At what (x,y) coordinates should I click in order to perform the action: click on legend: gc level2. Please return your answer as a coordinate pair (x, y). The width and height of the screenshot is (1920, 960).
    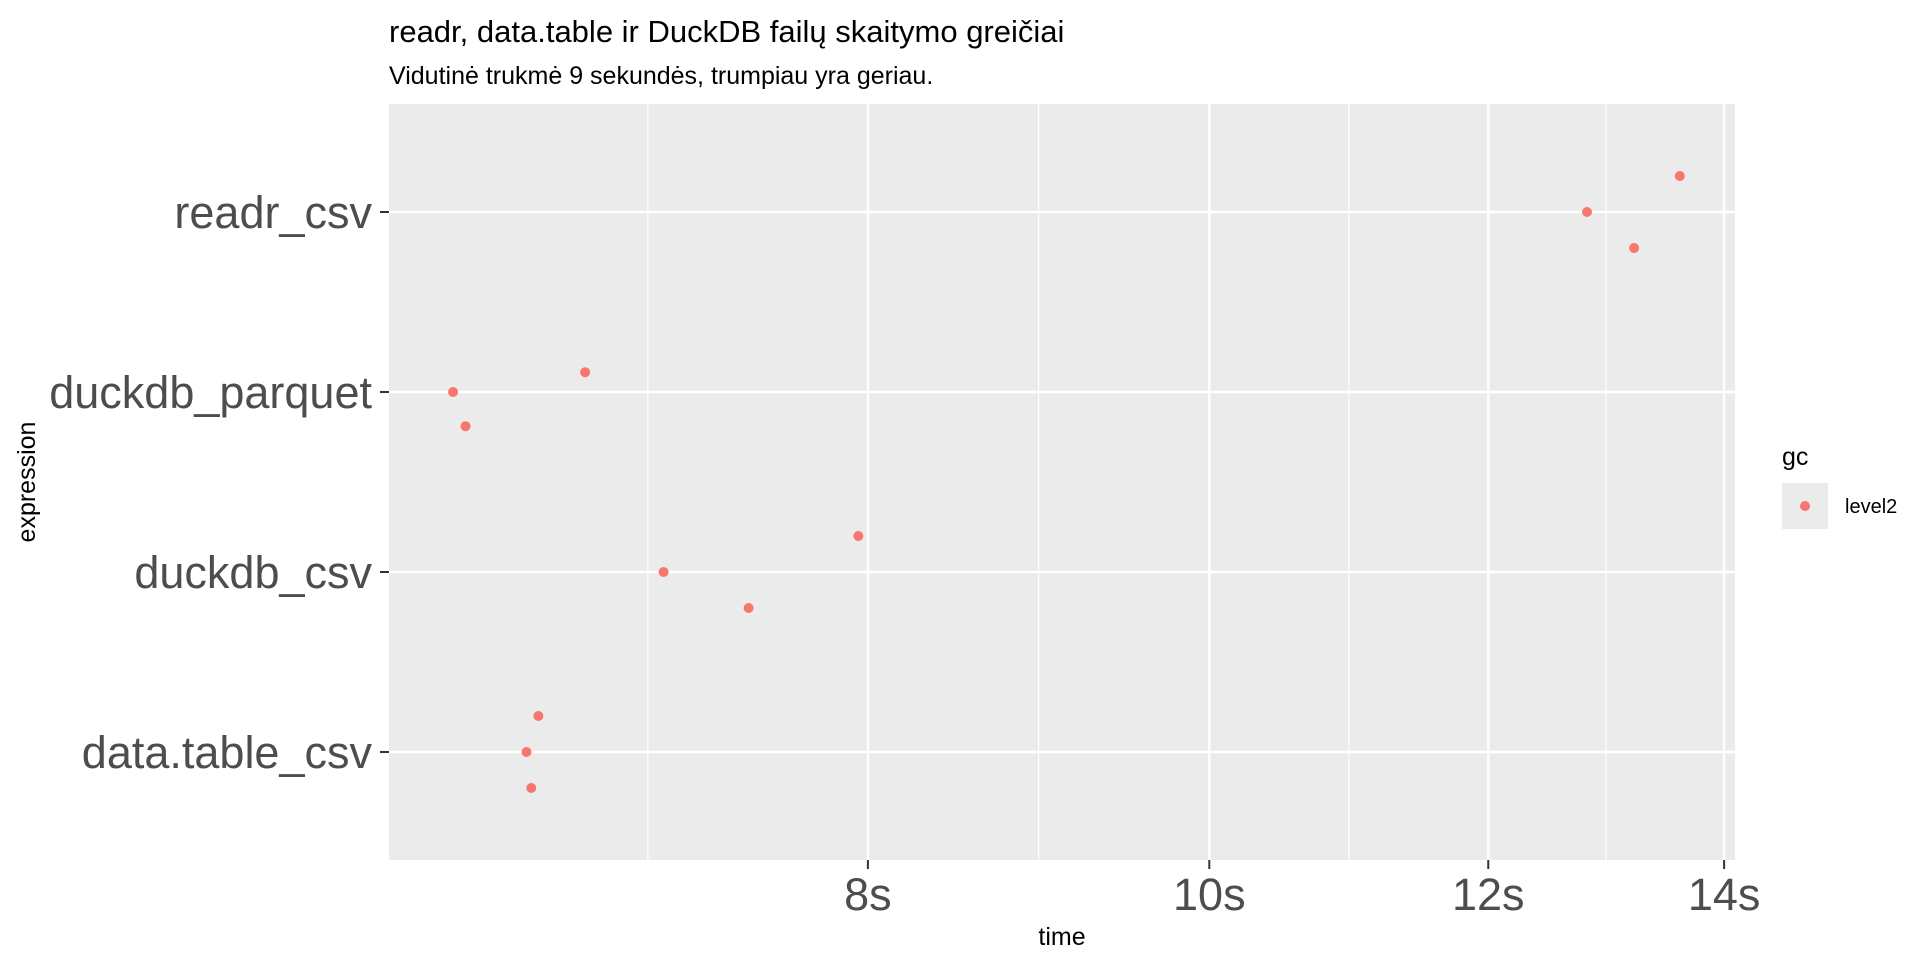
    Looking at the image, I should click on (1839, 486).